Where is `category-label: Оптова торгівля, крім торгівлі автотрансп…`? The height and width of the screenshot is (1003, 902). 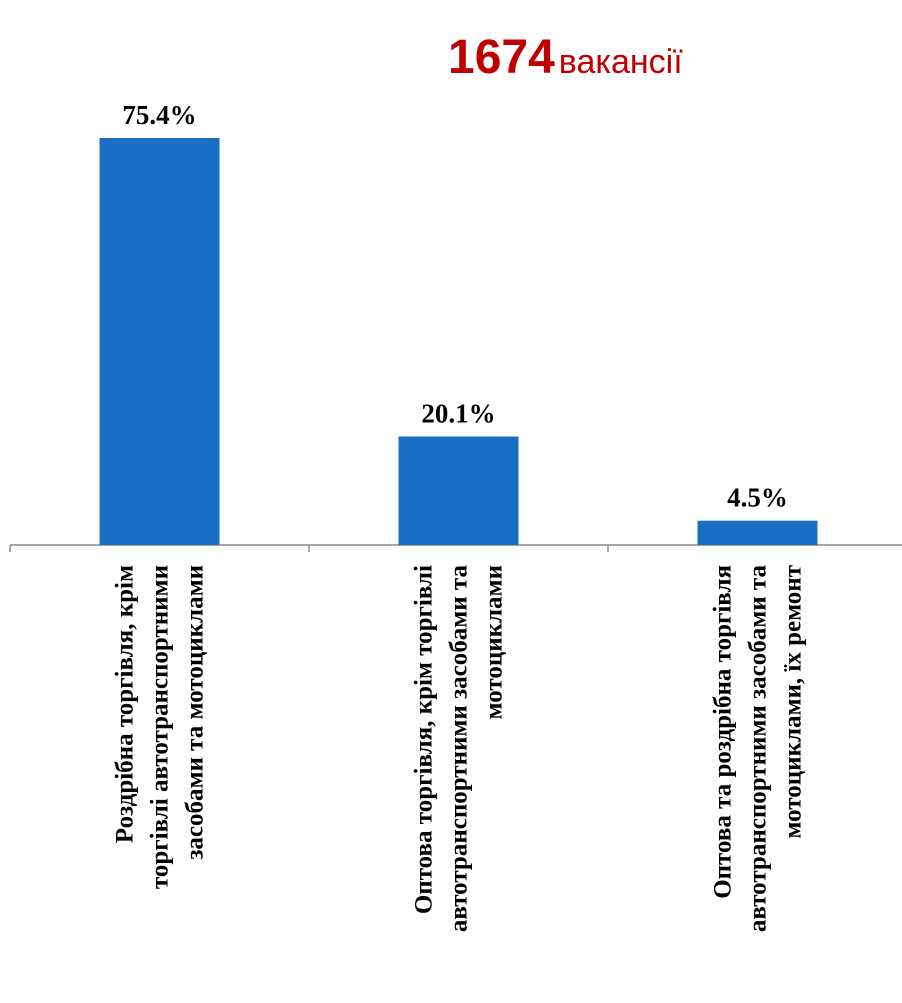
category-label: Оптова торгівля, крім торгівлі автотрансп… is located at coordinates (459, 749).